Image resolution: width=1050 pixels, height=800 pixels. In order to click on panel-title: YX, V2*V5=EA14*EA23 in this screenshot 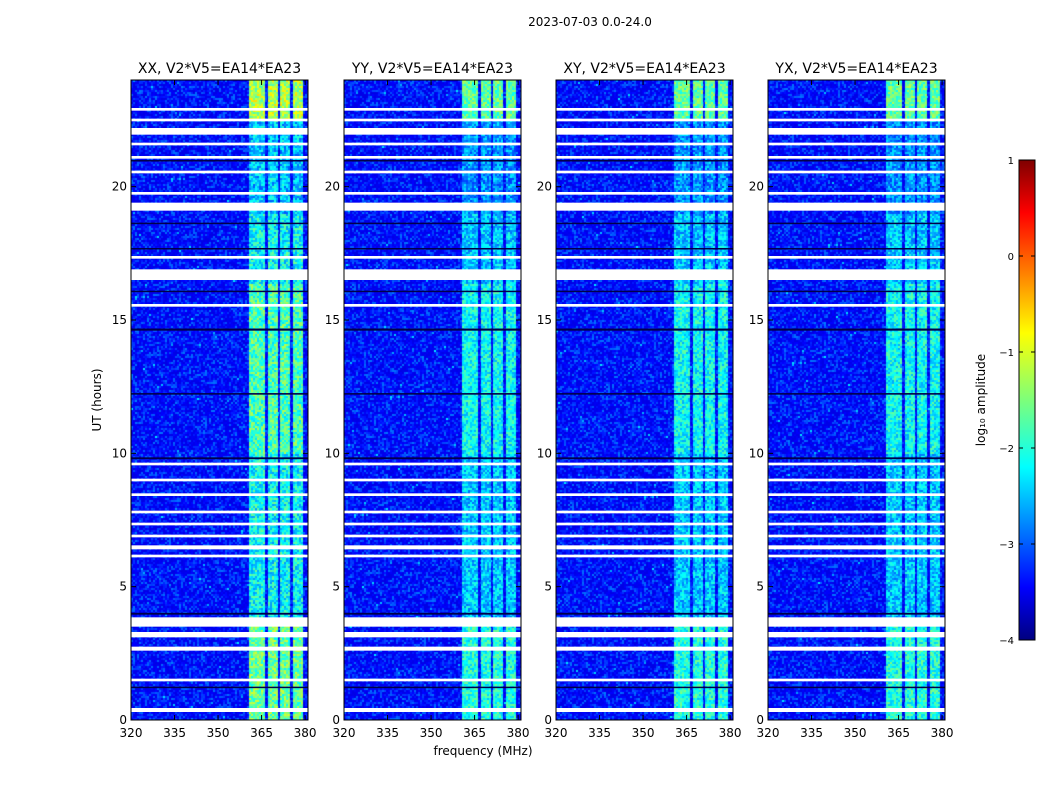, I will do `click(855, 69)`.